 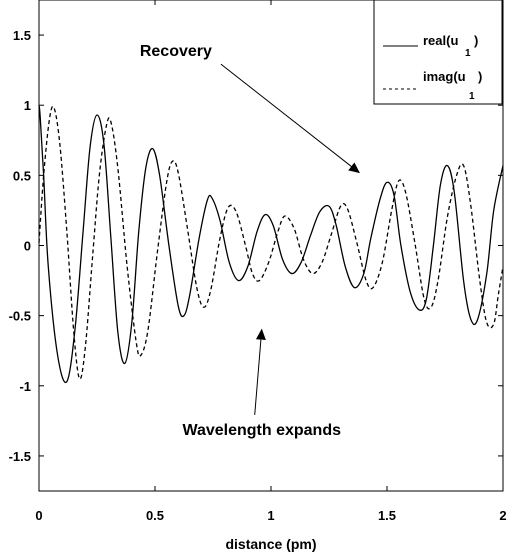 What do you see at coordinates (22, 35) in the screenshot?
I see `y-tick-label: 1.5` at bounding box center [22, 35].